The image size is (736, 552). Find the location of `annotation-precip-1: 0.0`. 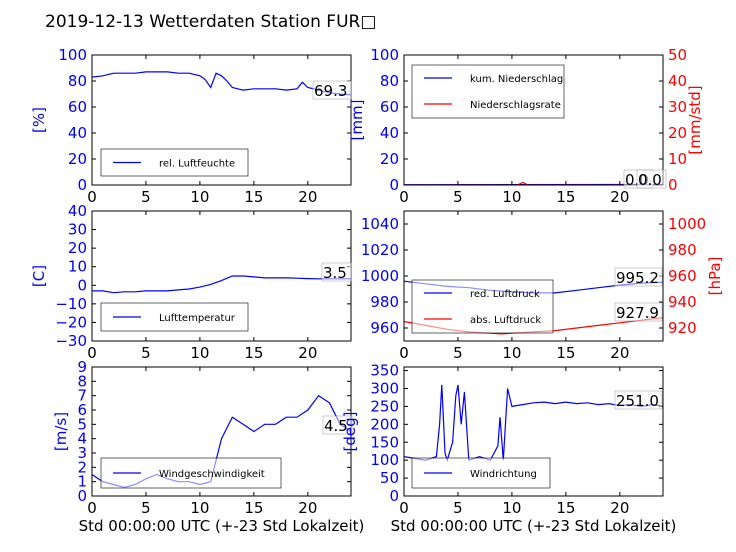

annotation-precip-1: 0.0 is located at coordinates (650, 180).